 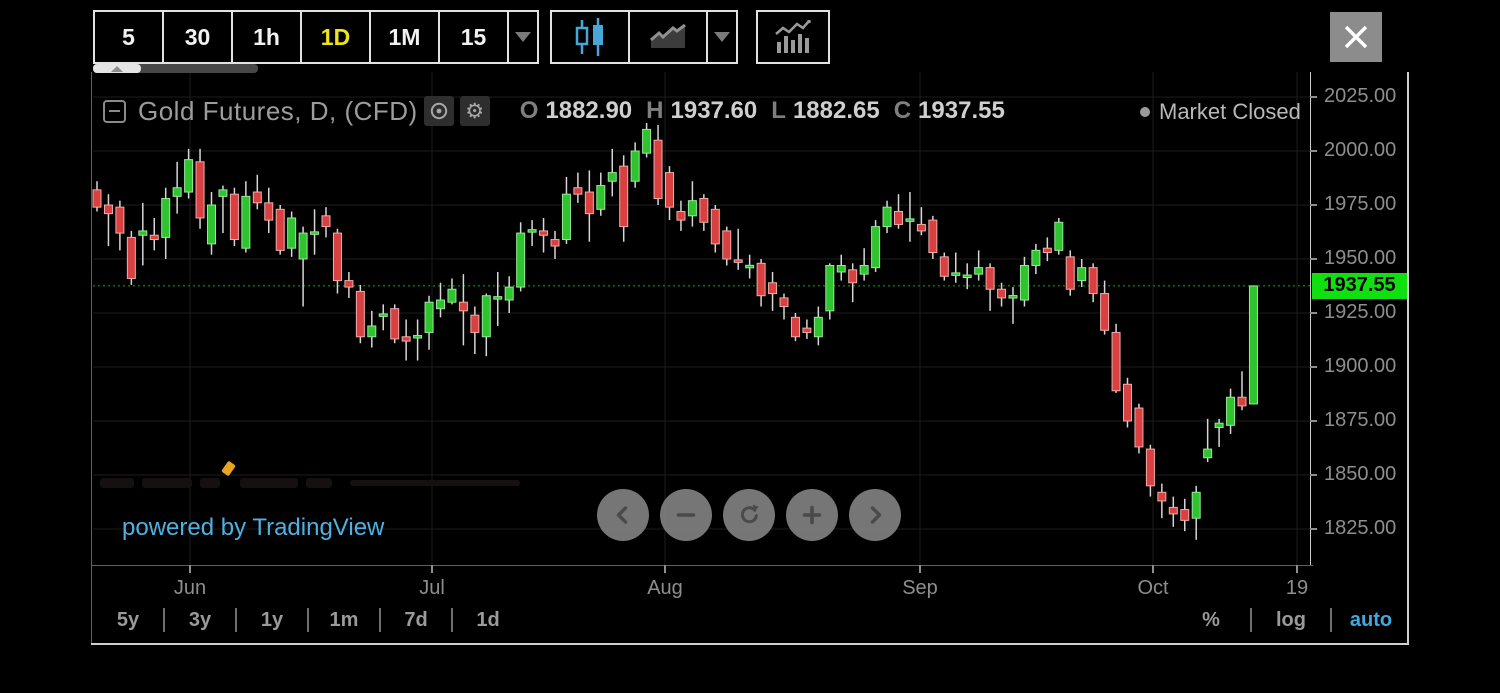 I want to click on scroll-left-button, so click(x=623, y=515).